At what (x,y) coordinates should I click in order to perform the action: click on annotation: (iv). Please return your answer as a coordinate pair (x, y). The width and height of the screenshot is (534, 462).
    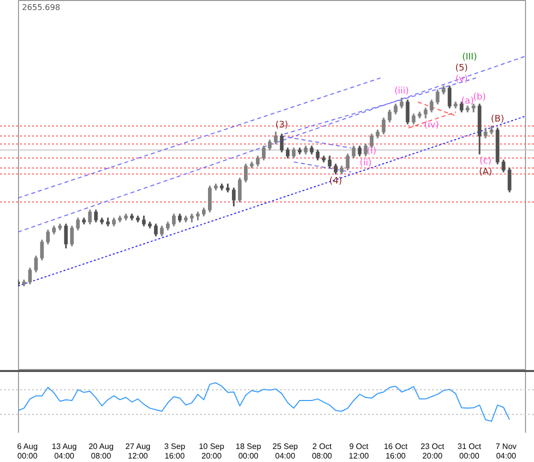
    Looking at the image, I should click on (432, 125).